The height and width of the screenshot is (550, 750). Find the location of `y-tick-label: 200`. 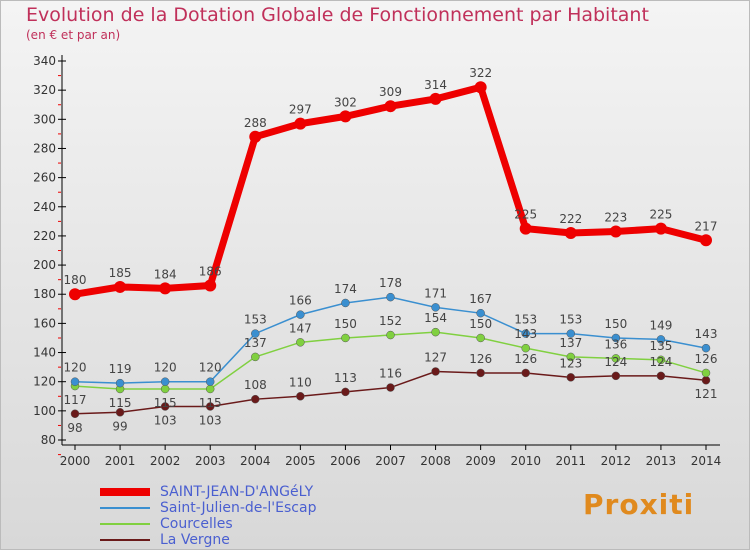

y-tick-label: 200 is located at coordinates (44, 265).